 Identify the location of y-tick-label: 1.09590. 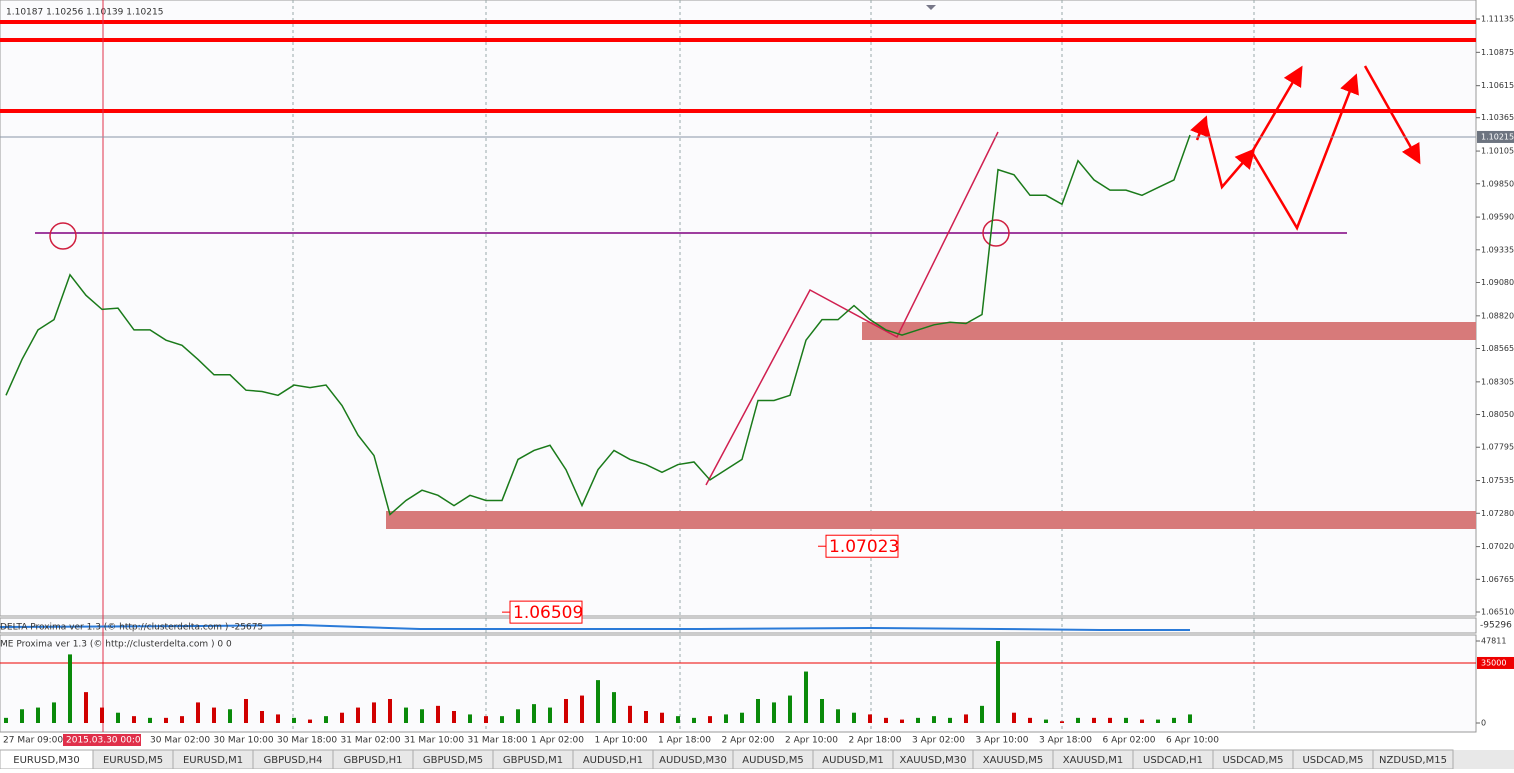
(1497, 217).